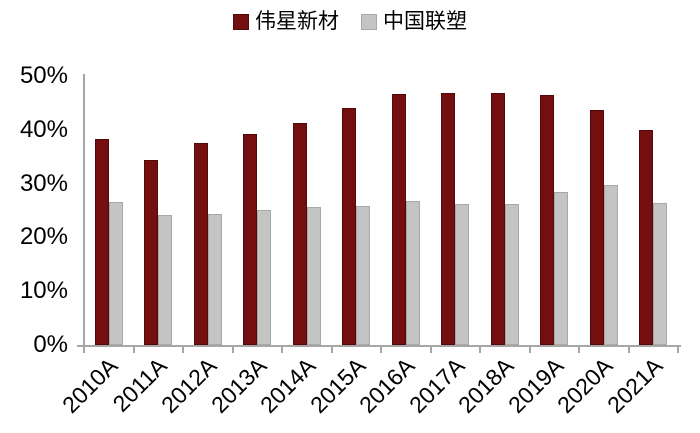  Describe the element at coordinates (264, 277) in the screenshot. I see `bar-2013A-s1` at that location.